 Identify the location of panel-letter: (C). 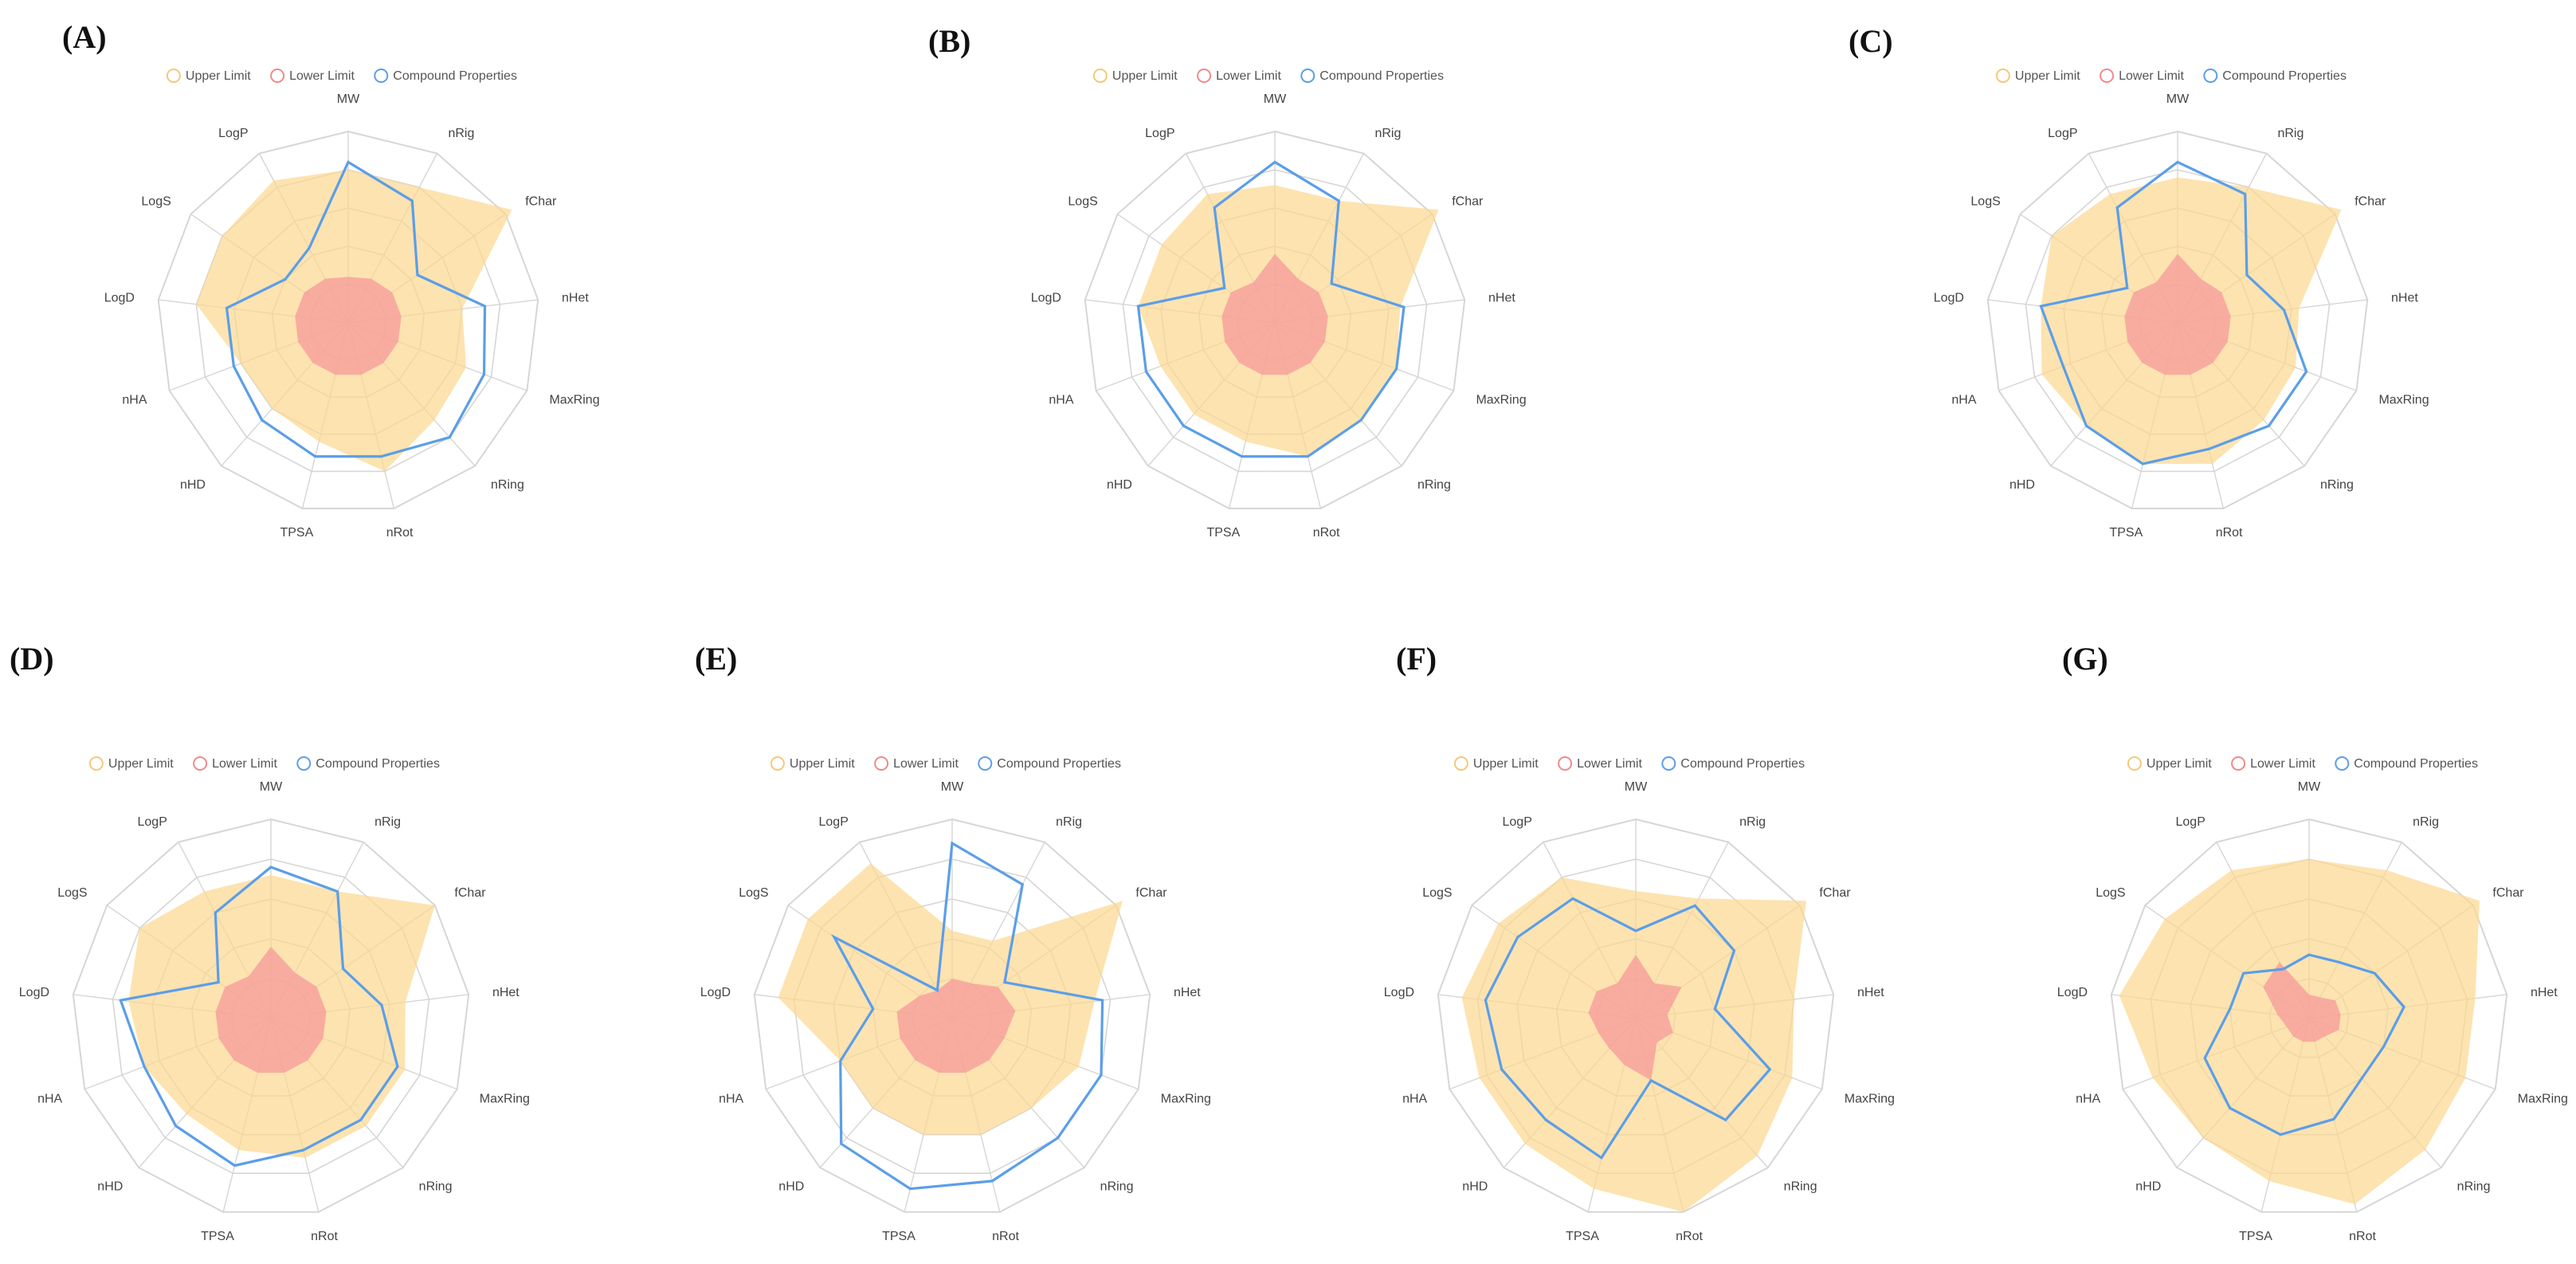
(1871, 41).